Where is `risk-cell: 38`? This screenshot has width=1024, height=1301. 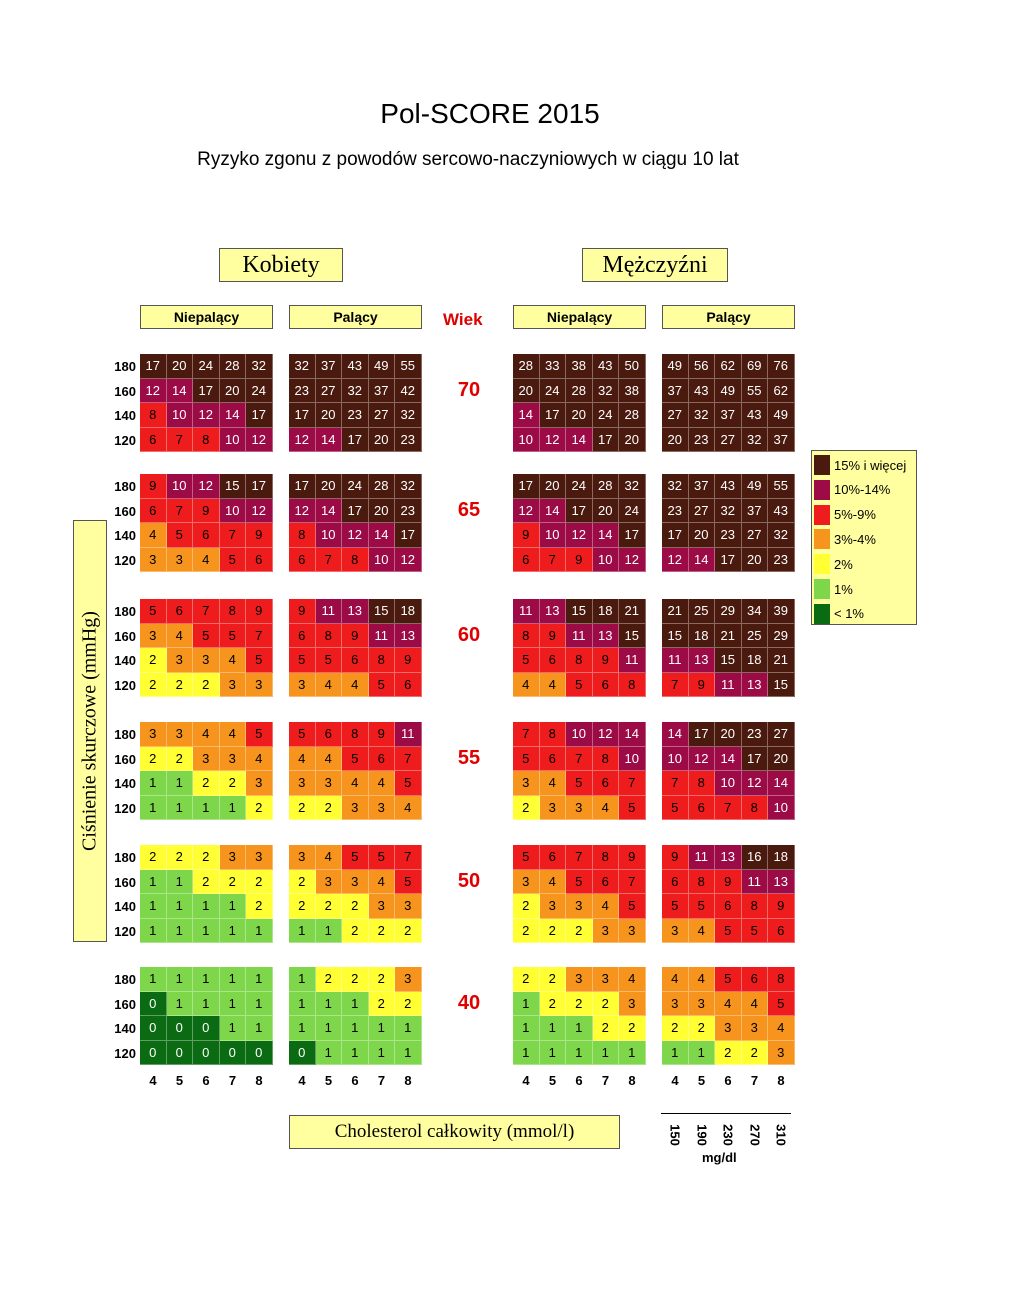
risk-cell: 38 is located at coordinates (632, 390).